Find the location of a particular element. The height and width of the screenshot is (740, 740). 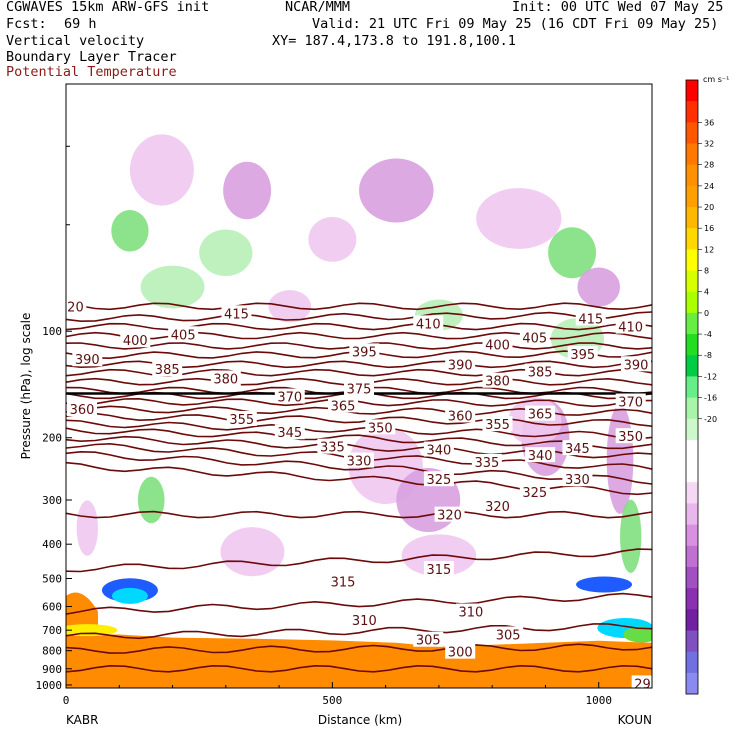

theta-label: 375 is located at coordinates (359, 389).